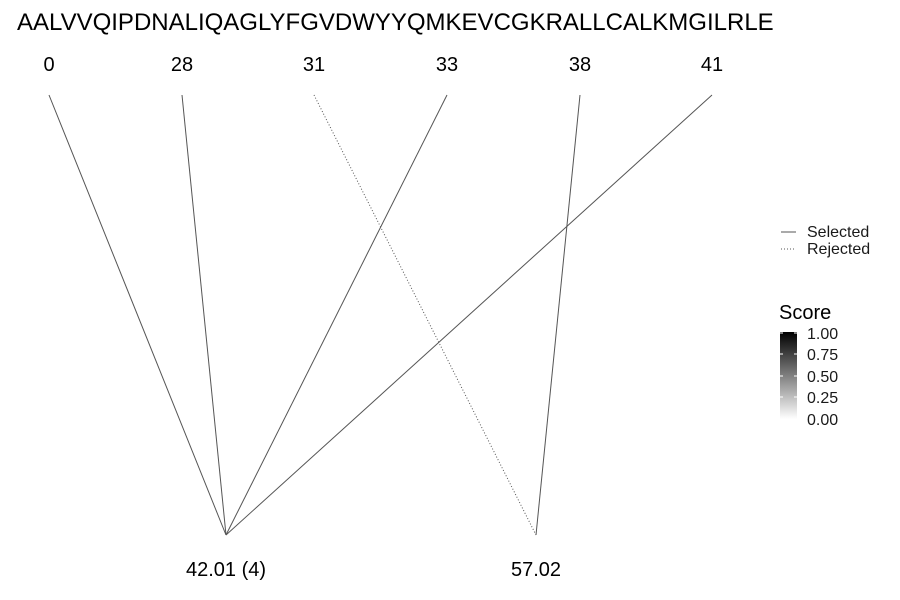  Describe the element at coordinates (712, 65) in the screenshot. I see `top-node-label: 41` at that location.